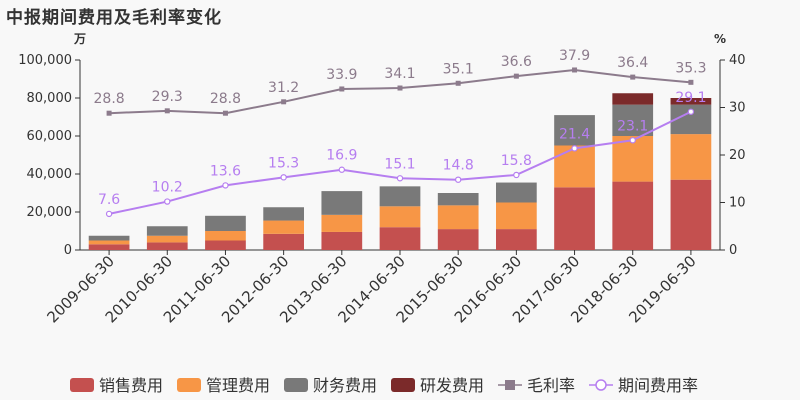 Image resolution: width=800 pixels, height=400 pixels. Describe the element at coordinates (737, 108) in the screenshot. I see `y-right-tick-label: 30` at that location.